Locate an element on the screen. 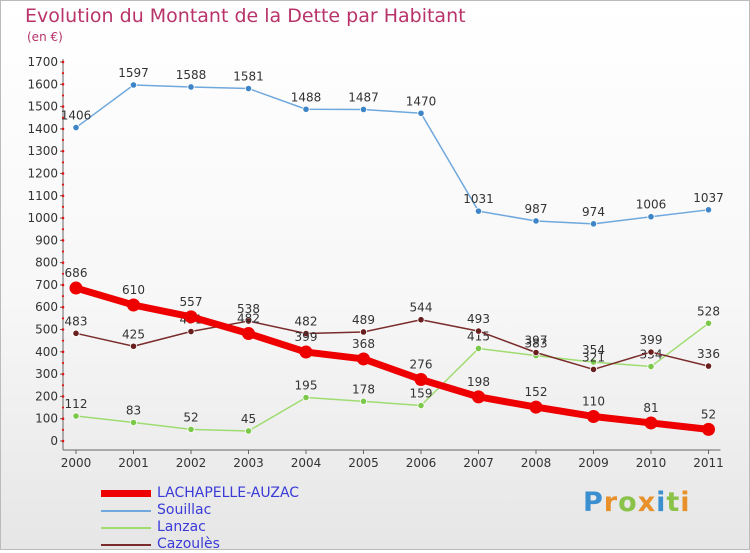  y-tick-label: 400 is located at coordinates (46, 352).